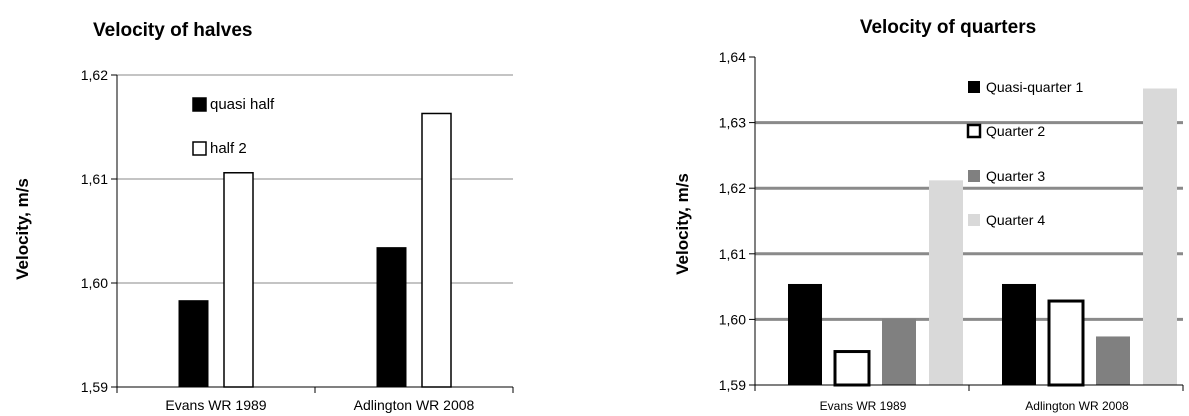 The image size is (1189, 416). I want to click on chart1-y-tick-label: 1,59, so click(94, 387).